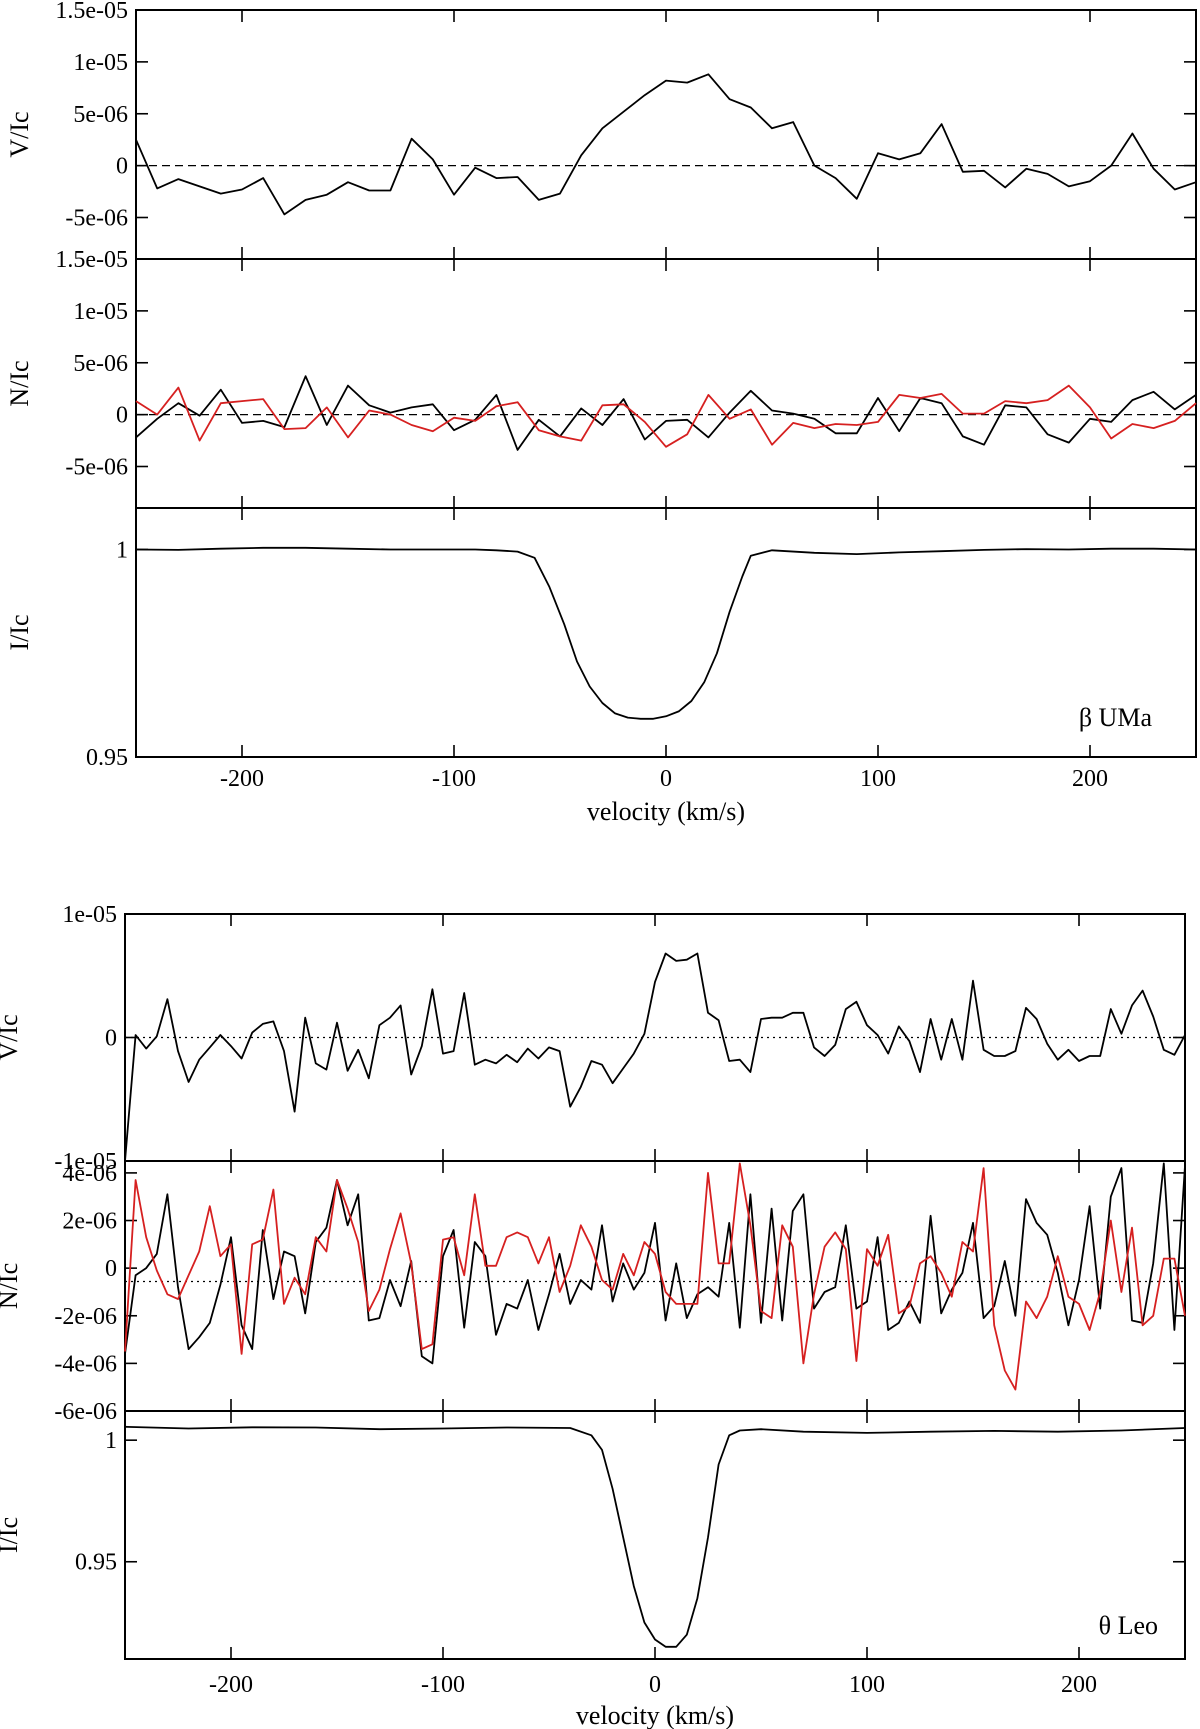 This screenshot has width=1200, height=1729. What do you see at coordinates (1116, 717) in the screenshot?
I see `star-name-label: β UMa` at bounding box center [1116, 717].